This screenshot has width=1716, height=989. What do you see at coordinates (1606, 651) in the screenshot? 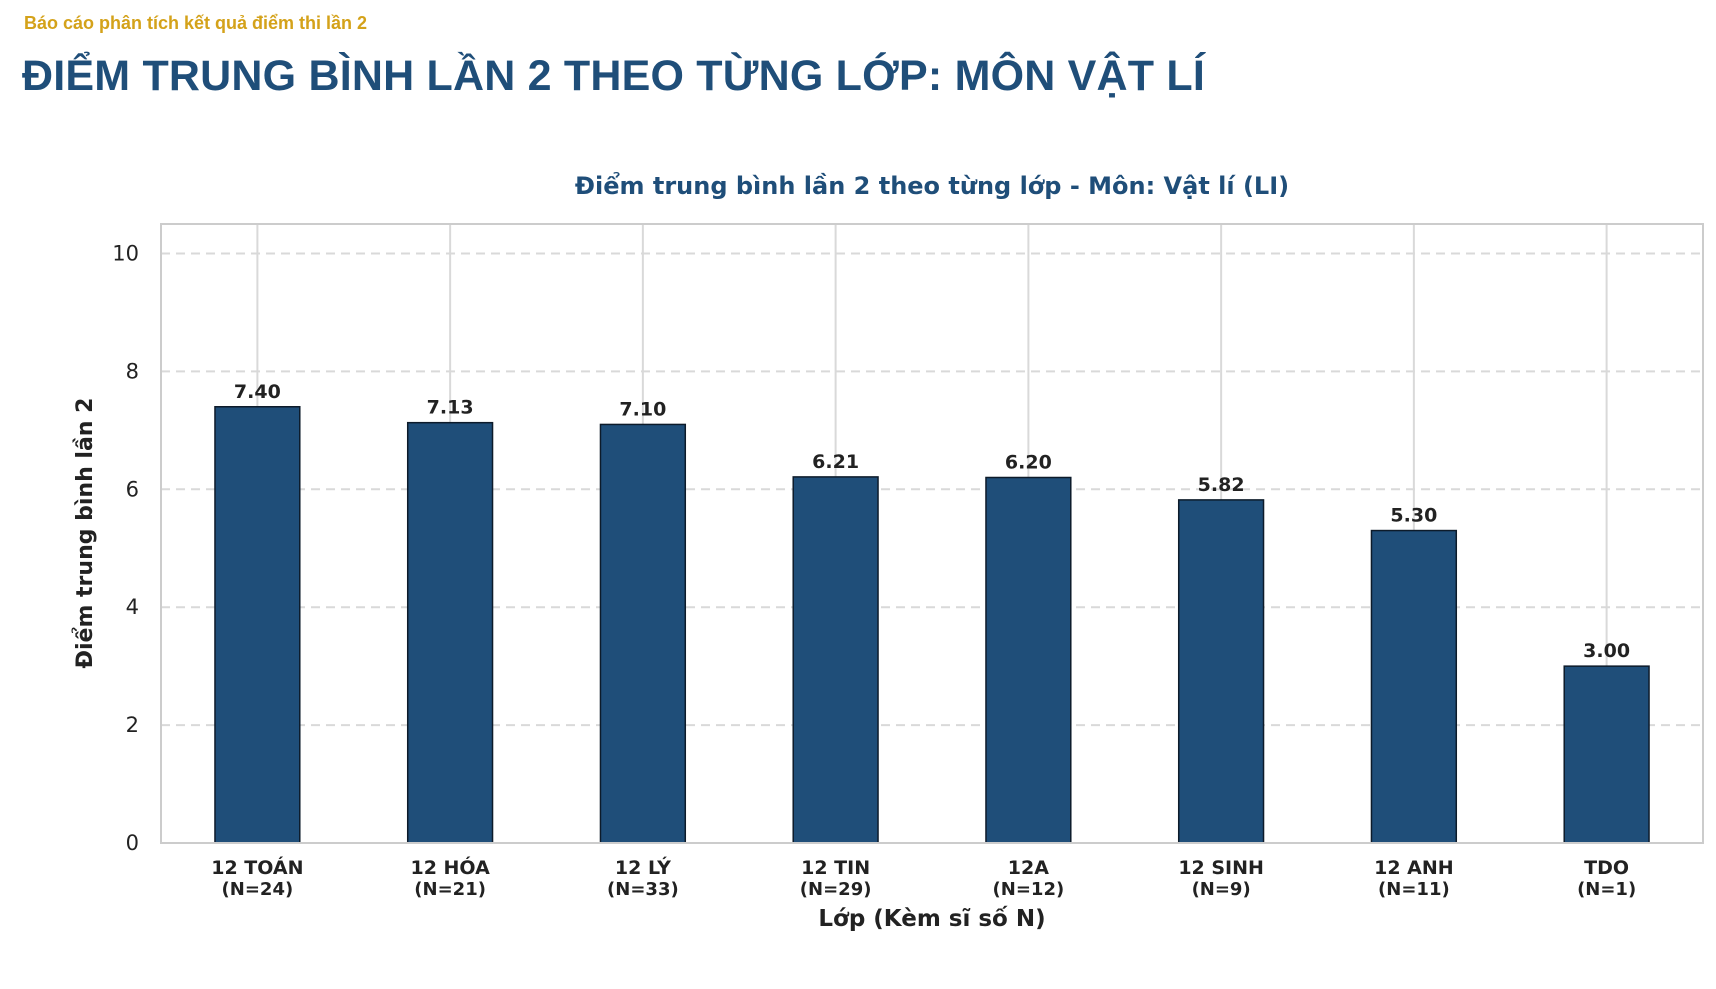
I see `bar-value-label: 3.00` at bounding box center [1606, 651].